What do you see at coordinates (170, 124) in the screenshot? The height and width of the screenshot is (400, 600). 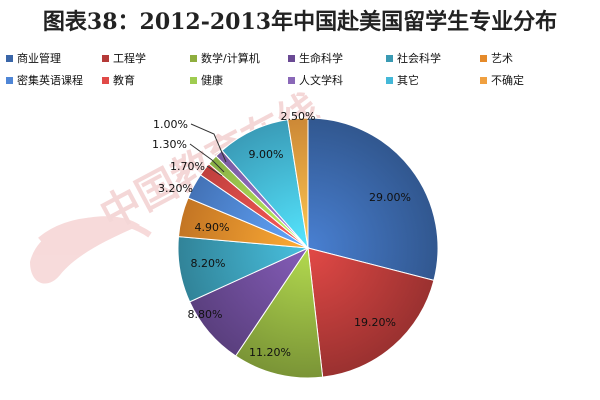 I see `data-label: 1.00%` at bounding box center [170, 124].